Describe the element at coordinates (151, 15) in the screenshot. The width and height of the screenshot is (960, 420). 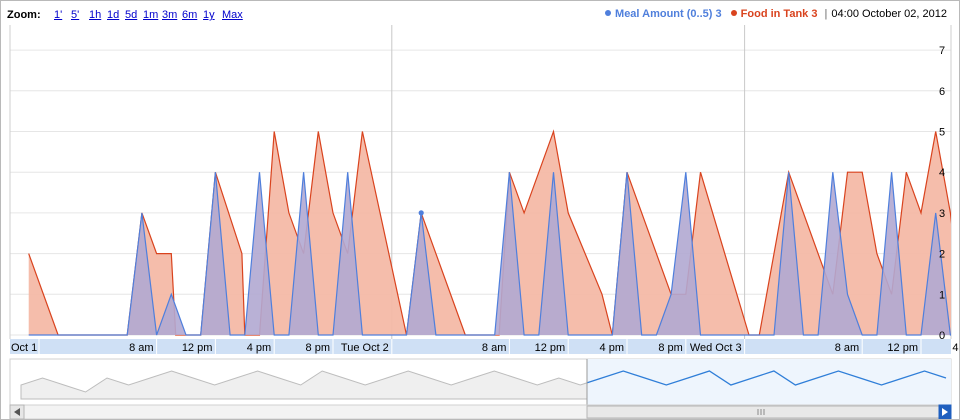
I see `zoom-1-month: 1m` at that location.